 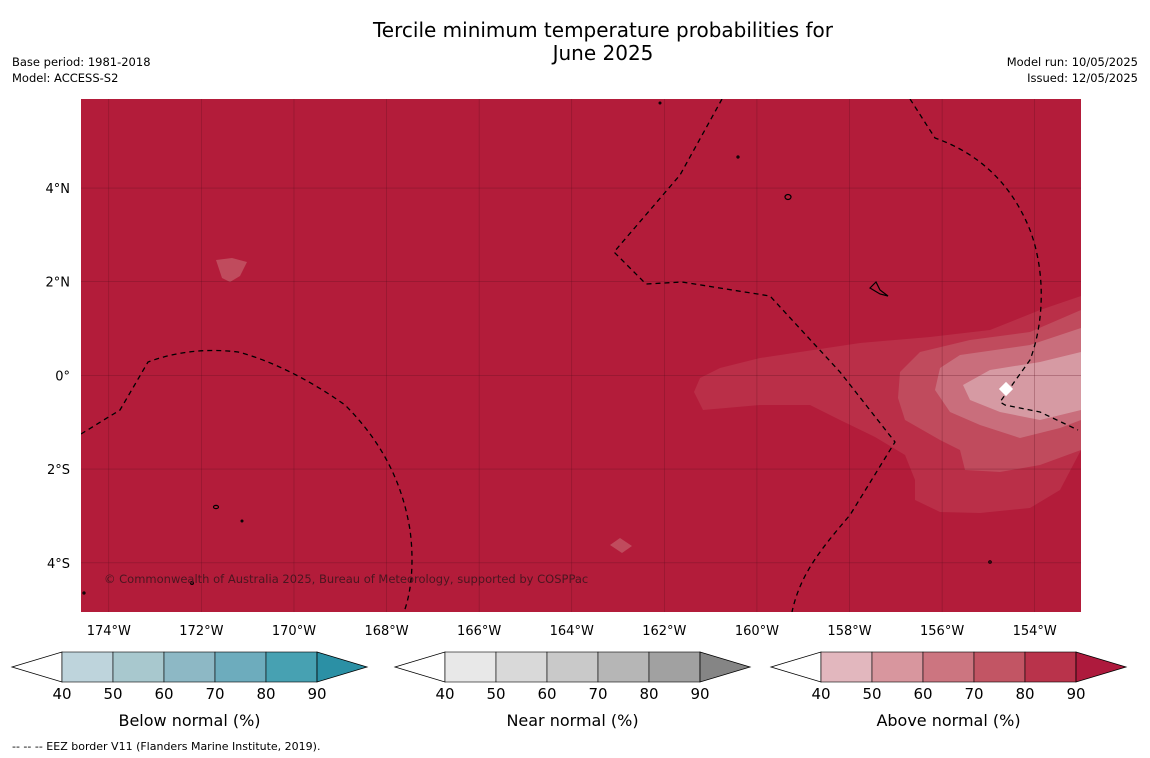 I want to click on lon-tick-label: 166°W, so click(x=479, y=631).